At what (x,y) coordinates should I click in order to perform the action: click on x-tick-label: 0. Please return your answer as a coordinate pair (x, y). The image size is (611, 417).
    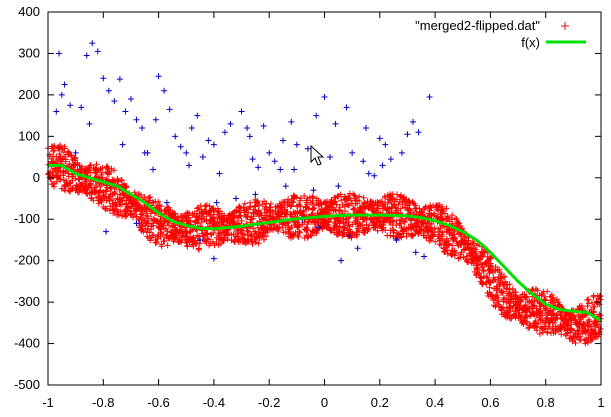
    Looking at the image, I should click on (324, 402).